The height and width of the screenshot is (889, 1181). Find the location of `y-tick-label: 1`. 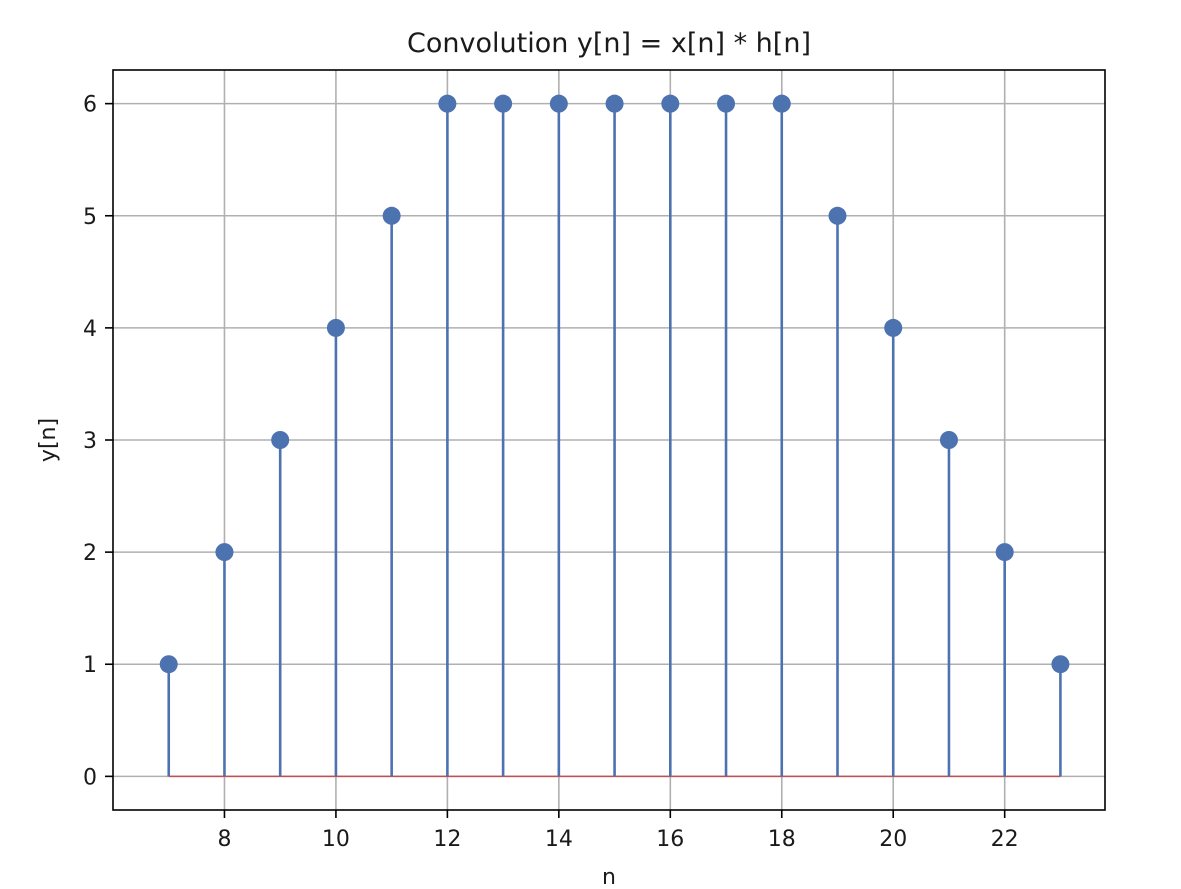

y-tick-label: 1 is located at coordinates (90, 665).